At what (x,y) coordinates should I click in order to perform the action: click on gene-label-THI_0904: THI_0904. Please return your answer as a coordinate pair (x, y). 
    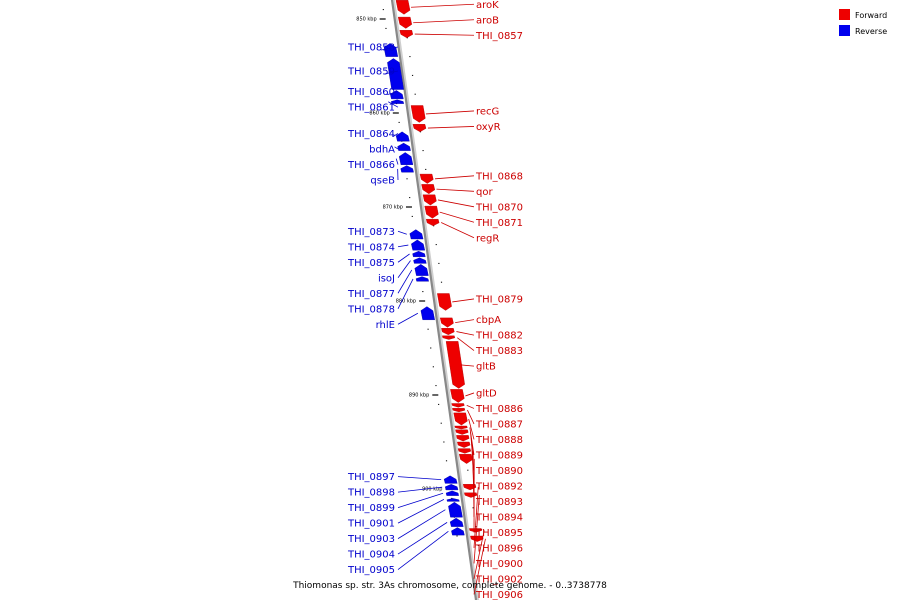
    Looking at the image, I should click on (371, 555).